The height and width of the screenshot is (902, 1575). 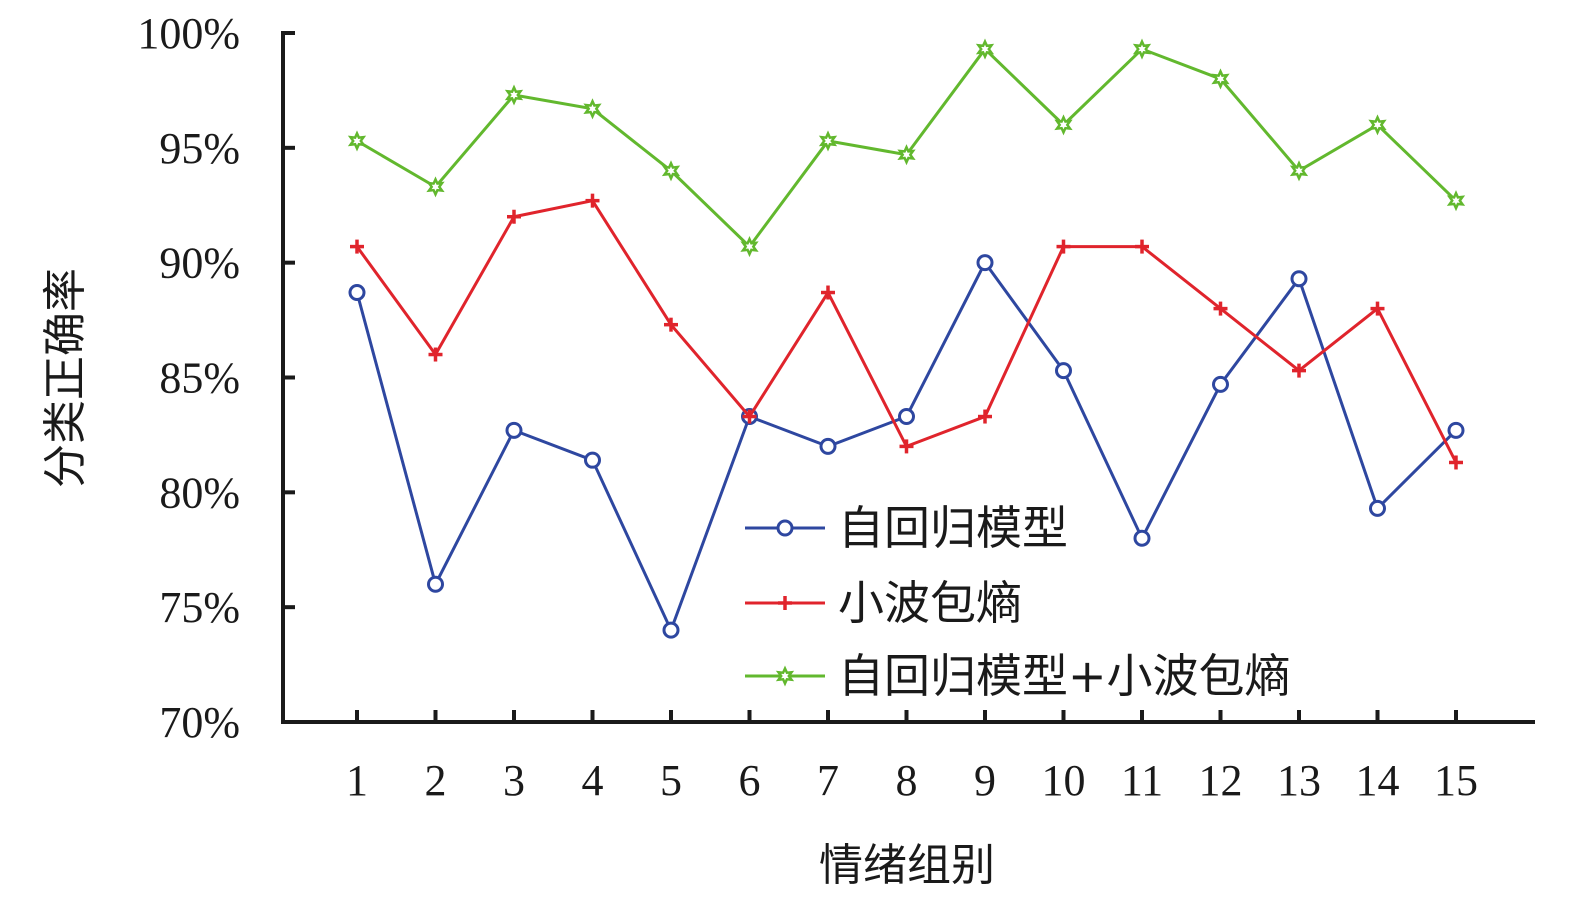 I want to click on legend-entry-1: 自回归模型, so click(x=906, y=528).